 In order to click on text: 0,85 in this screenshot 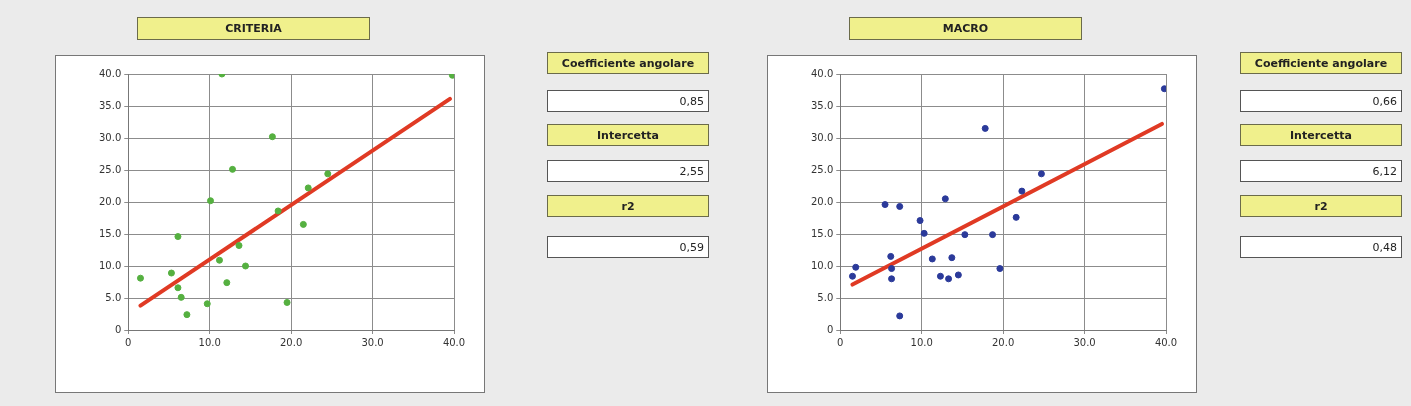, I will do `click(628, 101)`.